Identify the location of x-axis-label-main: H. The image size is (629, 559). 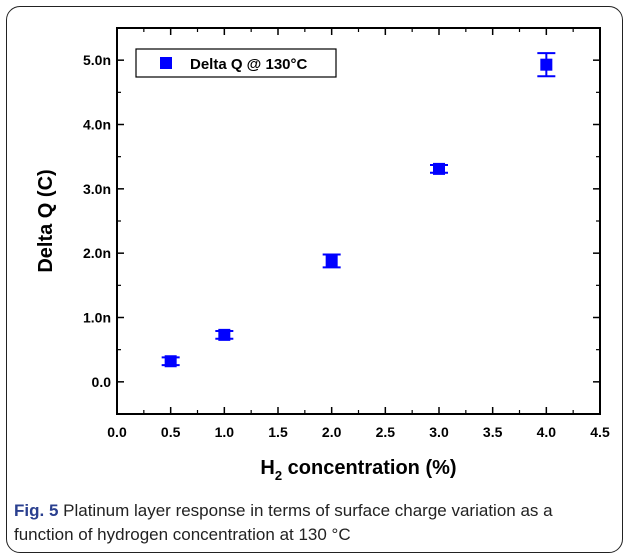
(267, 468).